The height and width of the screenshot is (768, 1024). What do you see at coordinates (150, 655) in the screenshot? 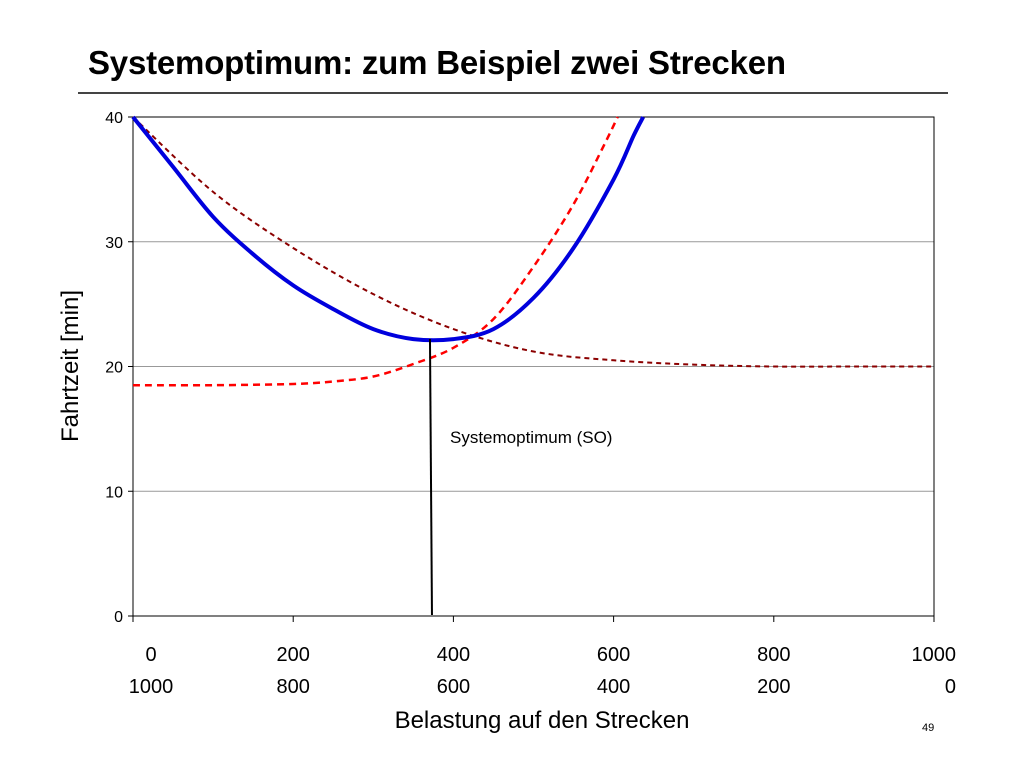
I see `x-tick-label-top: 0` at bounding box center [150, 655].